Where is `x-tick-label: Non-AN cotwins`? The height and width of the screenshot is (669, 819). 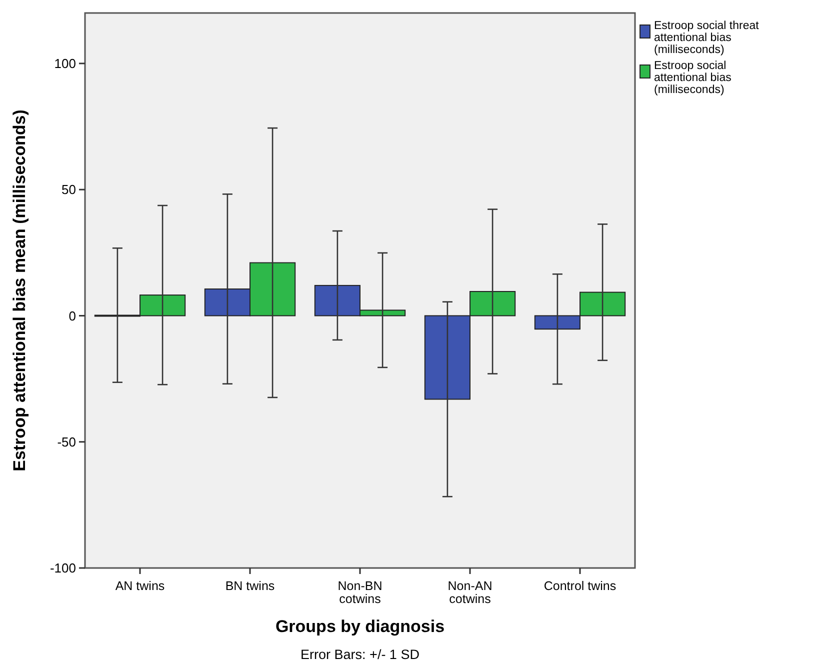 x-tick-label: Non-AN cotwins is located at coordinates (470, 592).